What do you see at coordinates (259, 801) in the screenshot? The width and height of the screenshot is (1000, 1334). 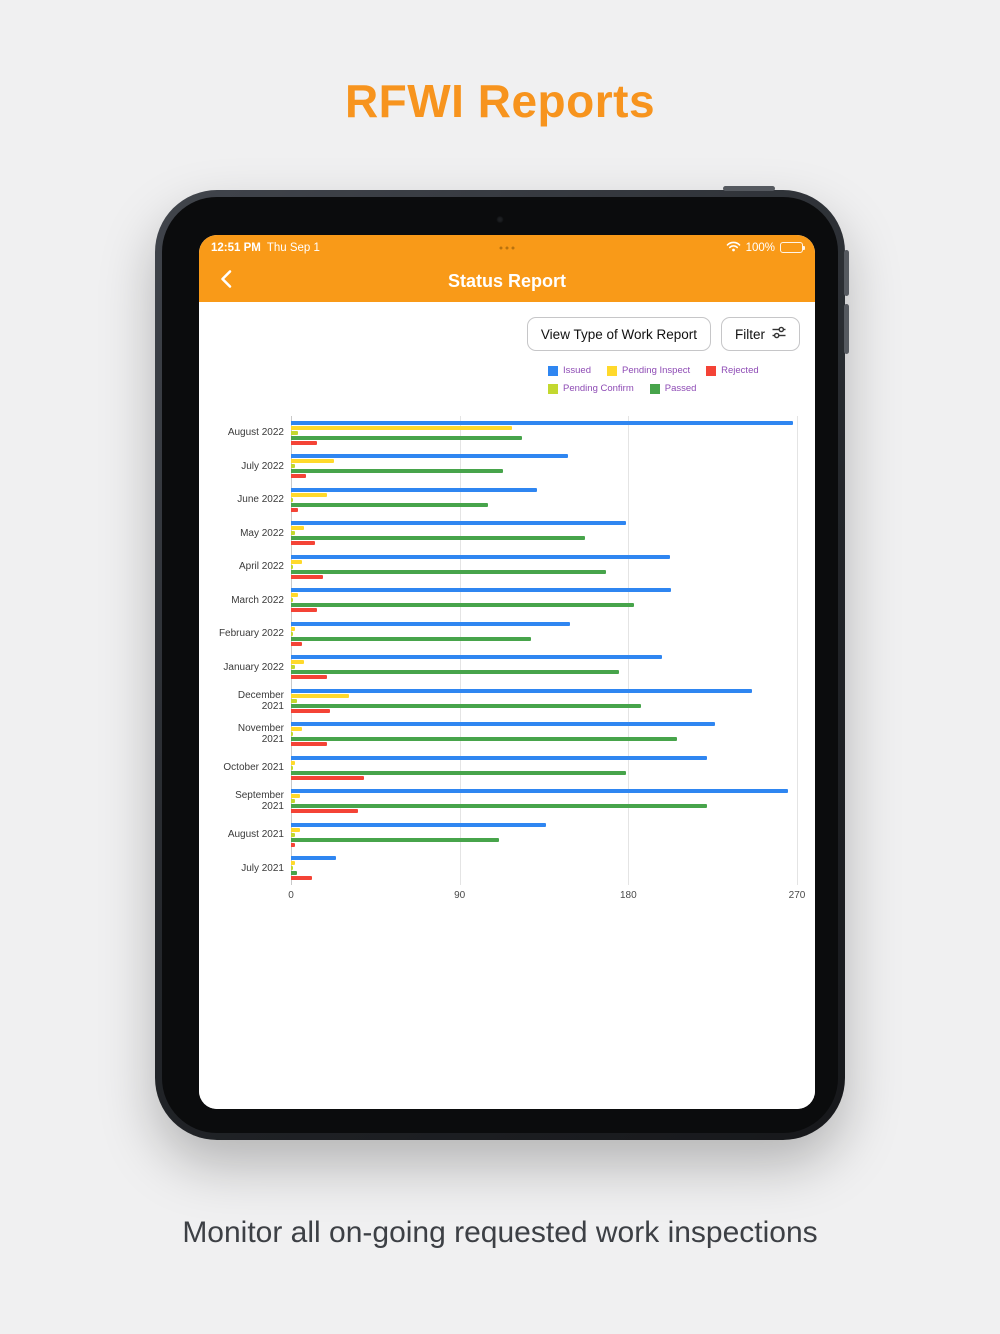 I see `category-label: September 2021` at bounding box center [259, 801].